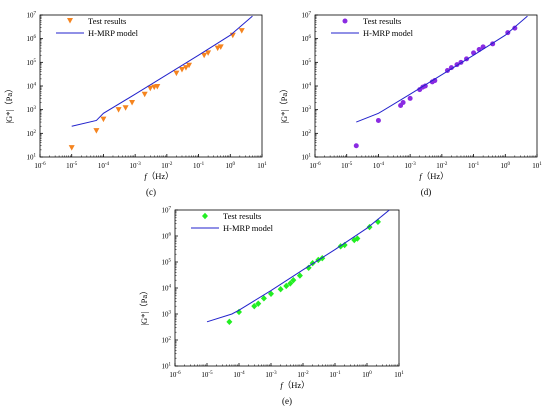  What do you see at coordinates (421, 176) in the screenshot?
I see `x-axis-variable: f` at bounding box center [421, 176].